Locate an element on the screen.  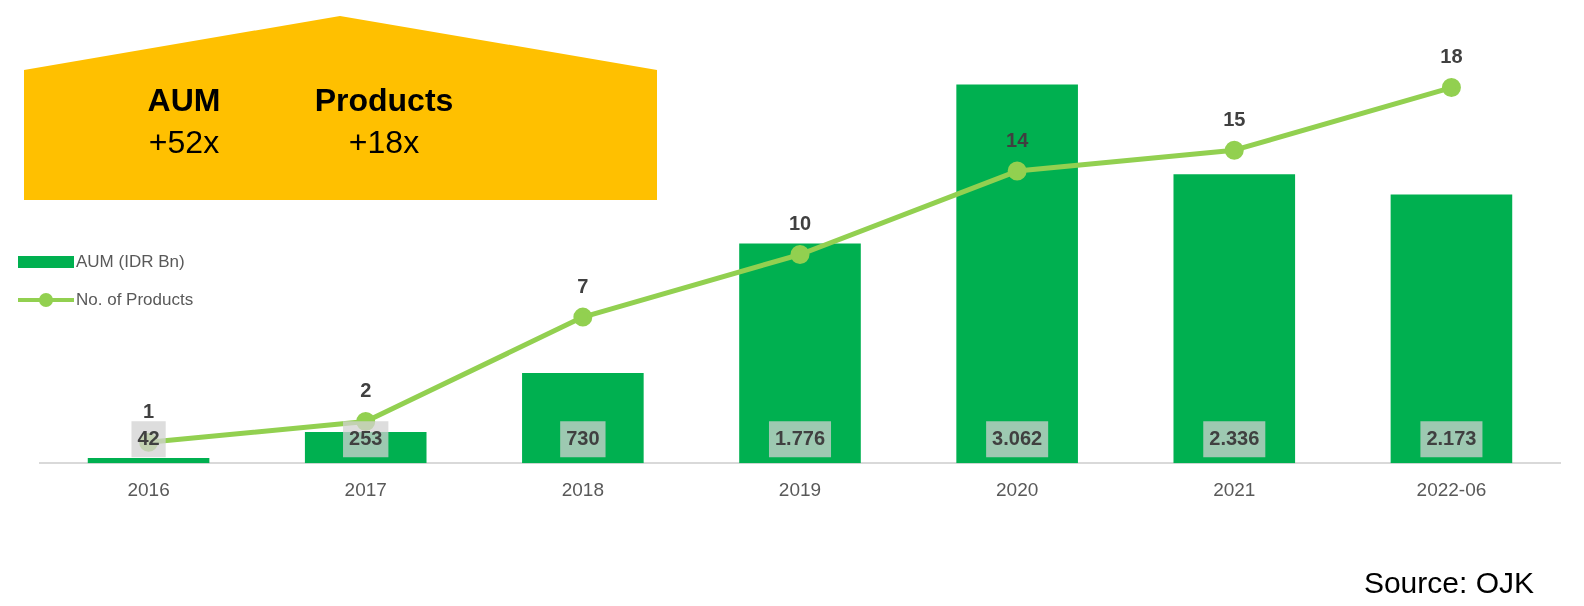
data-label: 1.776 is located at coordinates (800, 437).